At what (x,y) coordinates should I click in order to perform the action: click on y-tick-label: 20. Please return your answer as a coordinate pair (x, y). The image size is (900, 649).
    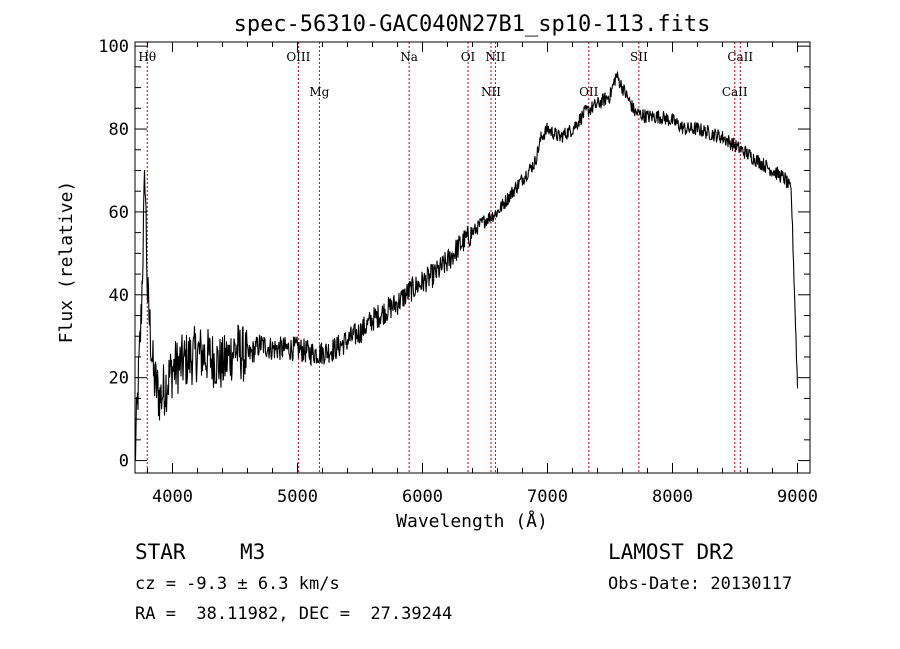
    Looking at the image, I should click on (119, 379).